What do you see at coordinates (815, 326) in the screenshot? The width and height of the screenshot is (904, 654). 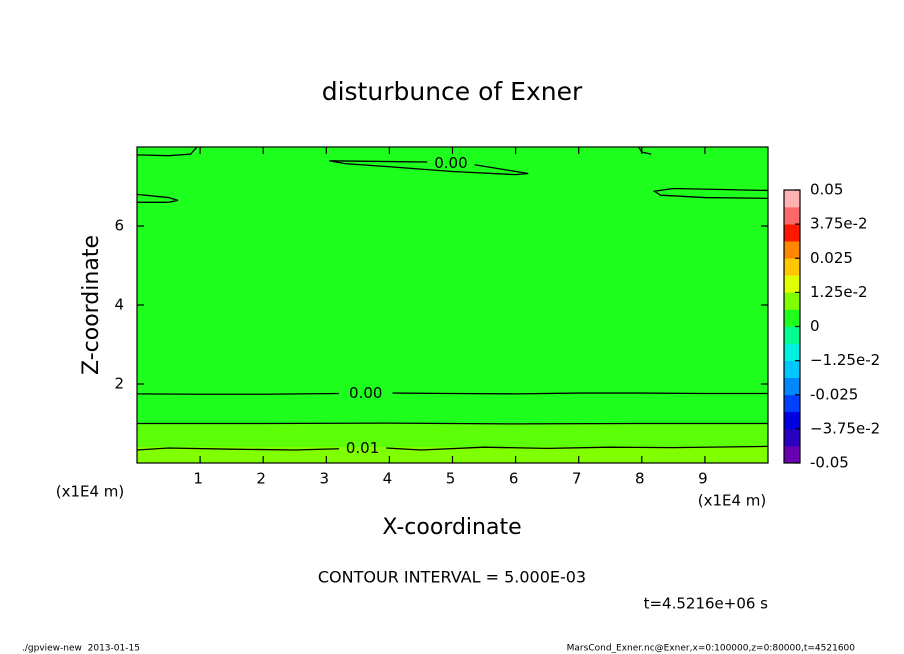 I see `colorbar-tick-label: 0` at bounding box center [815, 326].